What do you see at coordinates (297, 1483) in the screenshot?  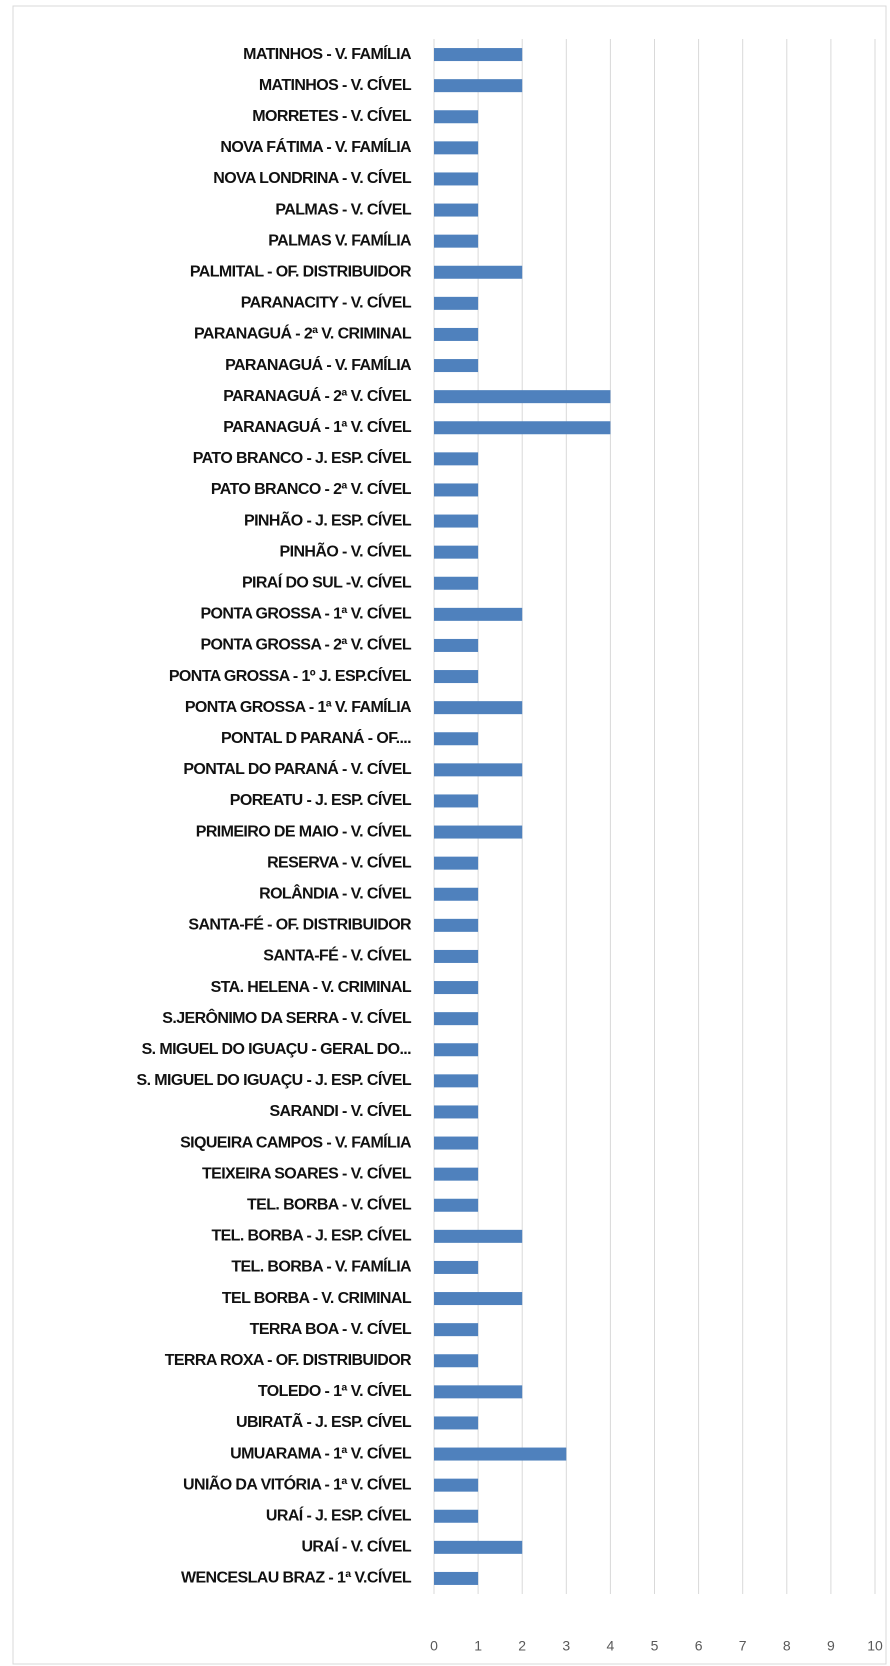 I see `y-tick-label: UNIÃO DA VITÓRIA - 1ª V. CÍVEL` at bounding box center [297, 1483].